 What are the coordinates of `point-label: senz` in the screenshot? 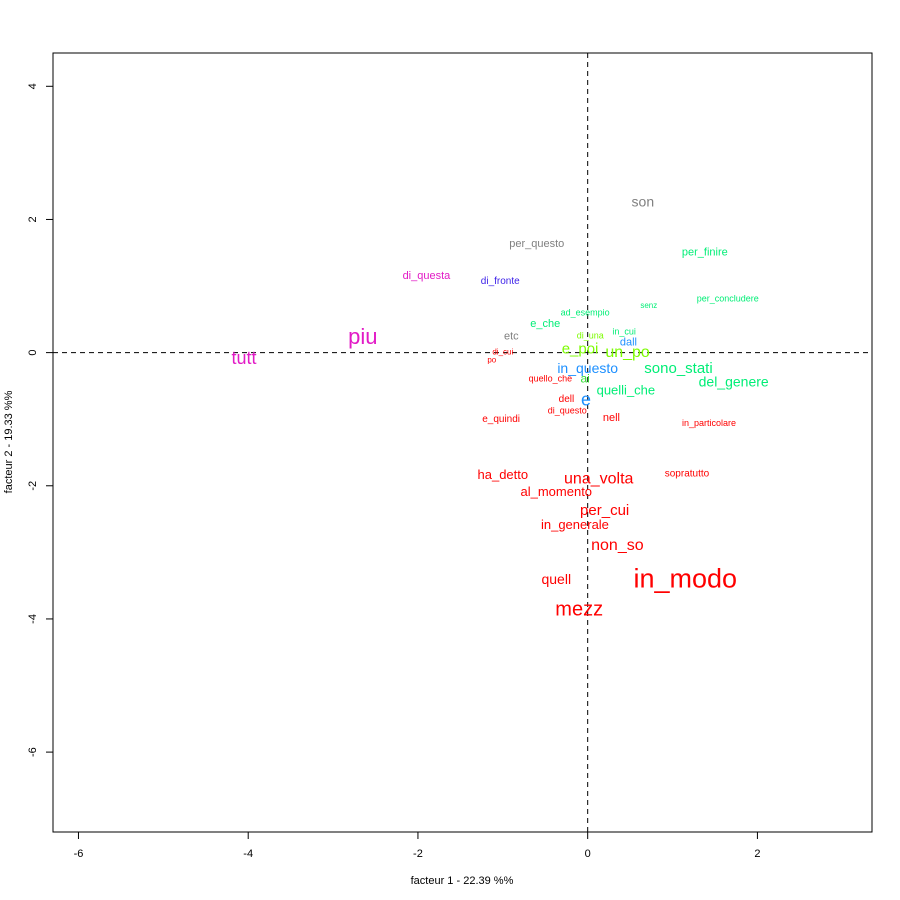 It's located at (648, 305).